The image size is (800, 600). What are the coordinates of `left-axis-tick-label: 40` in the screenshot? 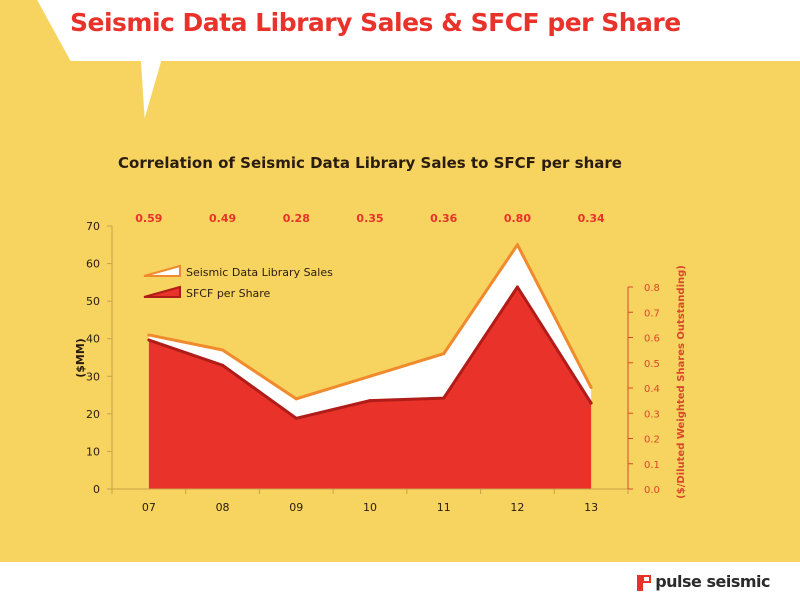 It's located at (93, 339).